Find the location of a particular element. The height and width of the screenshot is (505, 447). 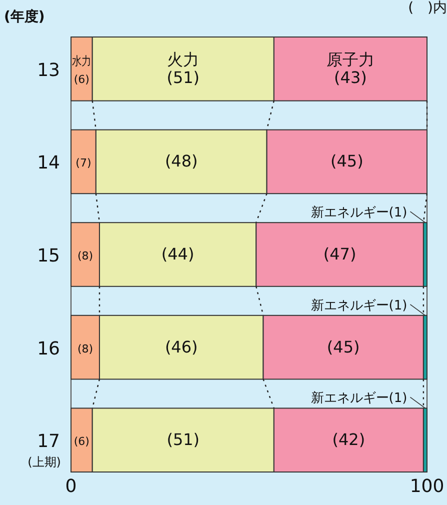

series-label: 火力 is located at coordinates (183, 59).